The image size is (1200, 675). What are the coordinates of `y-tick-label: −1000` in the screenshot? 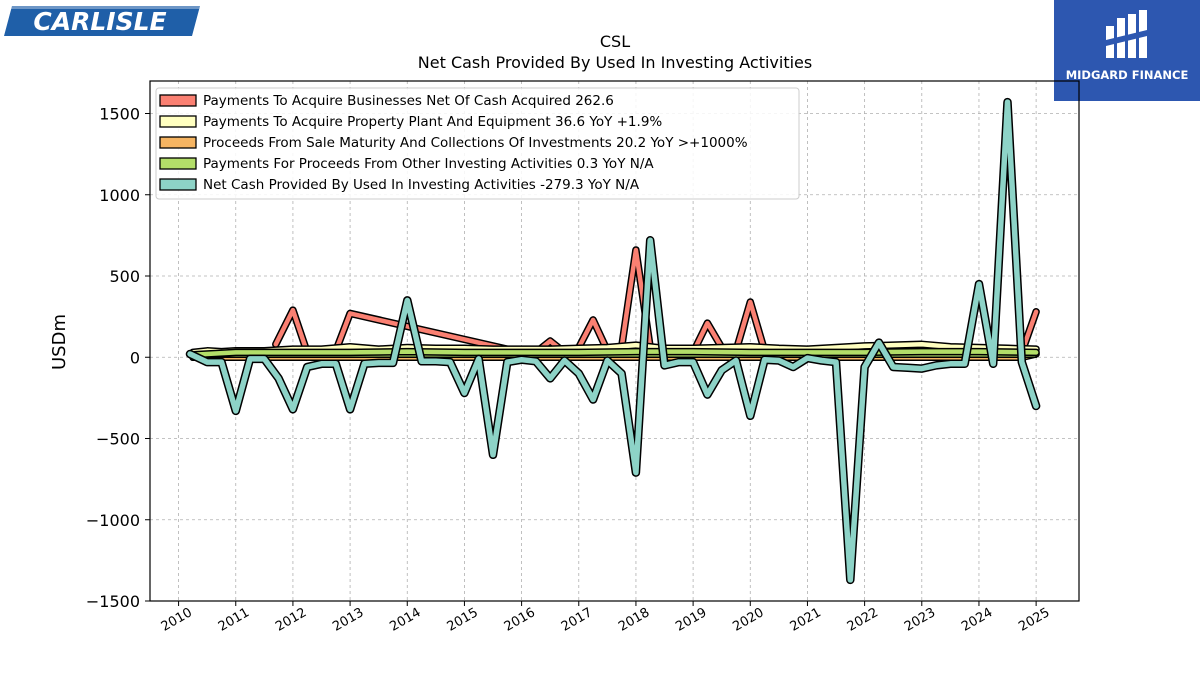 It's located at (113, 520).